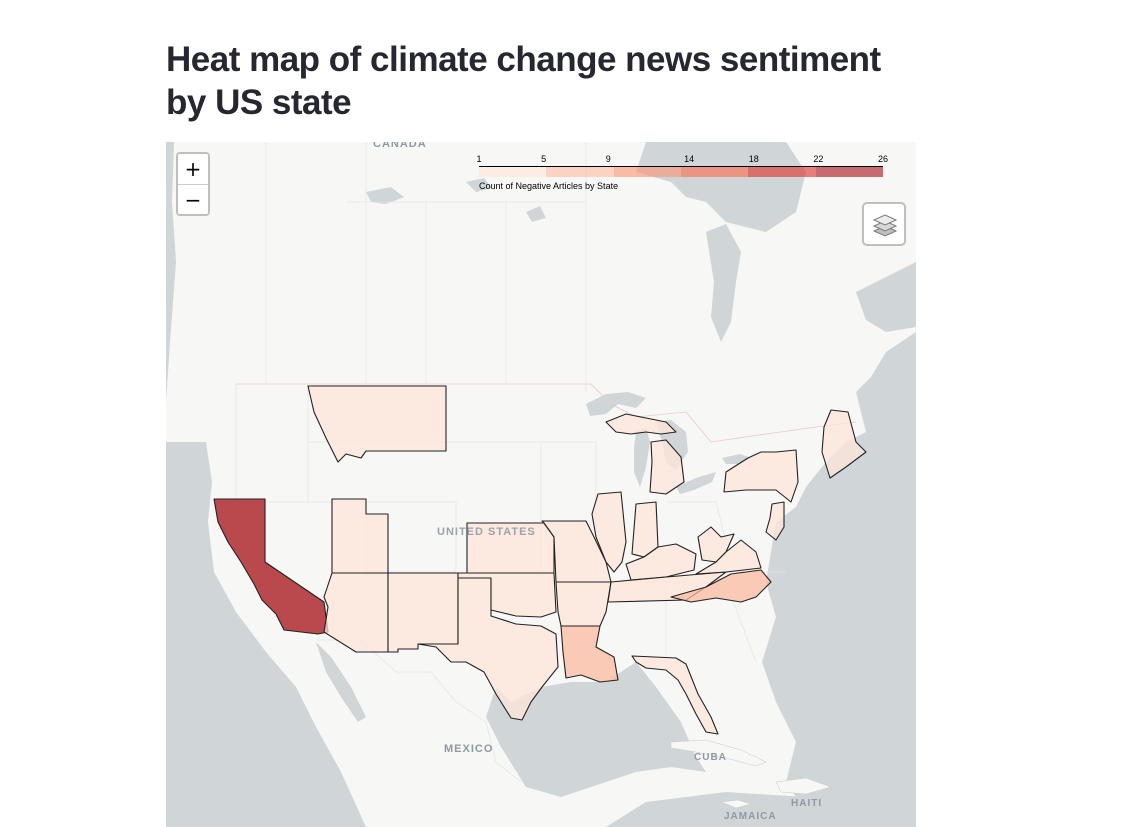 The height and width of the screenshot is (827, 1137). I want to click on state-new-york, so click(761, 476).